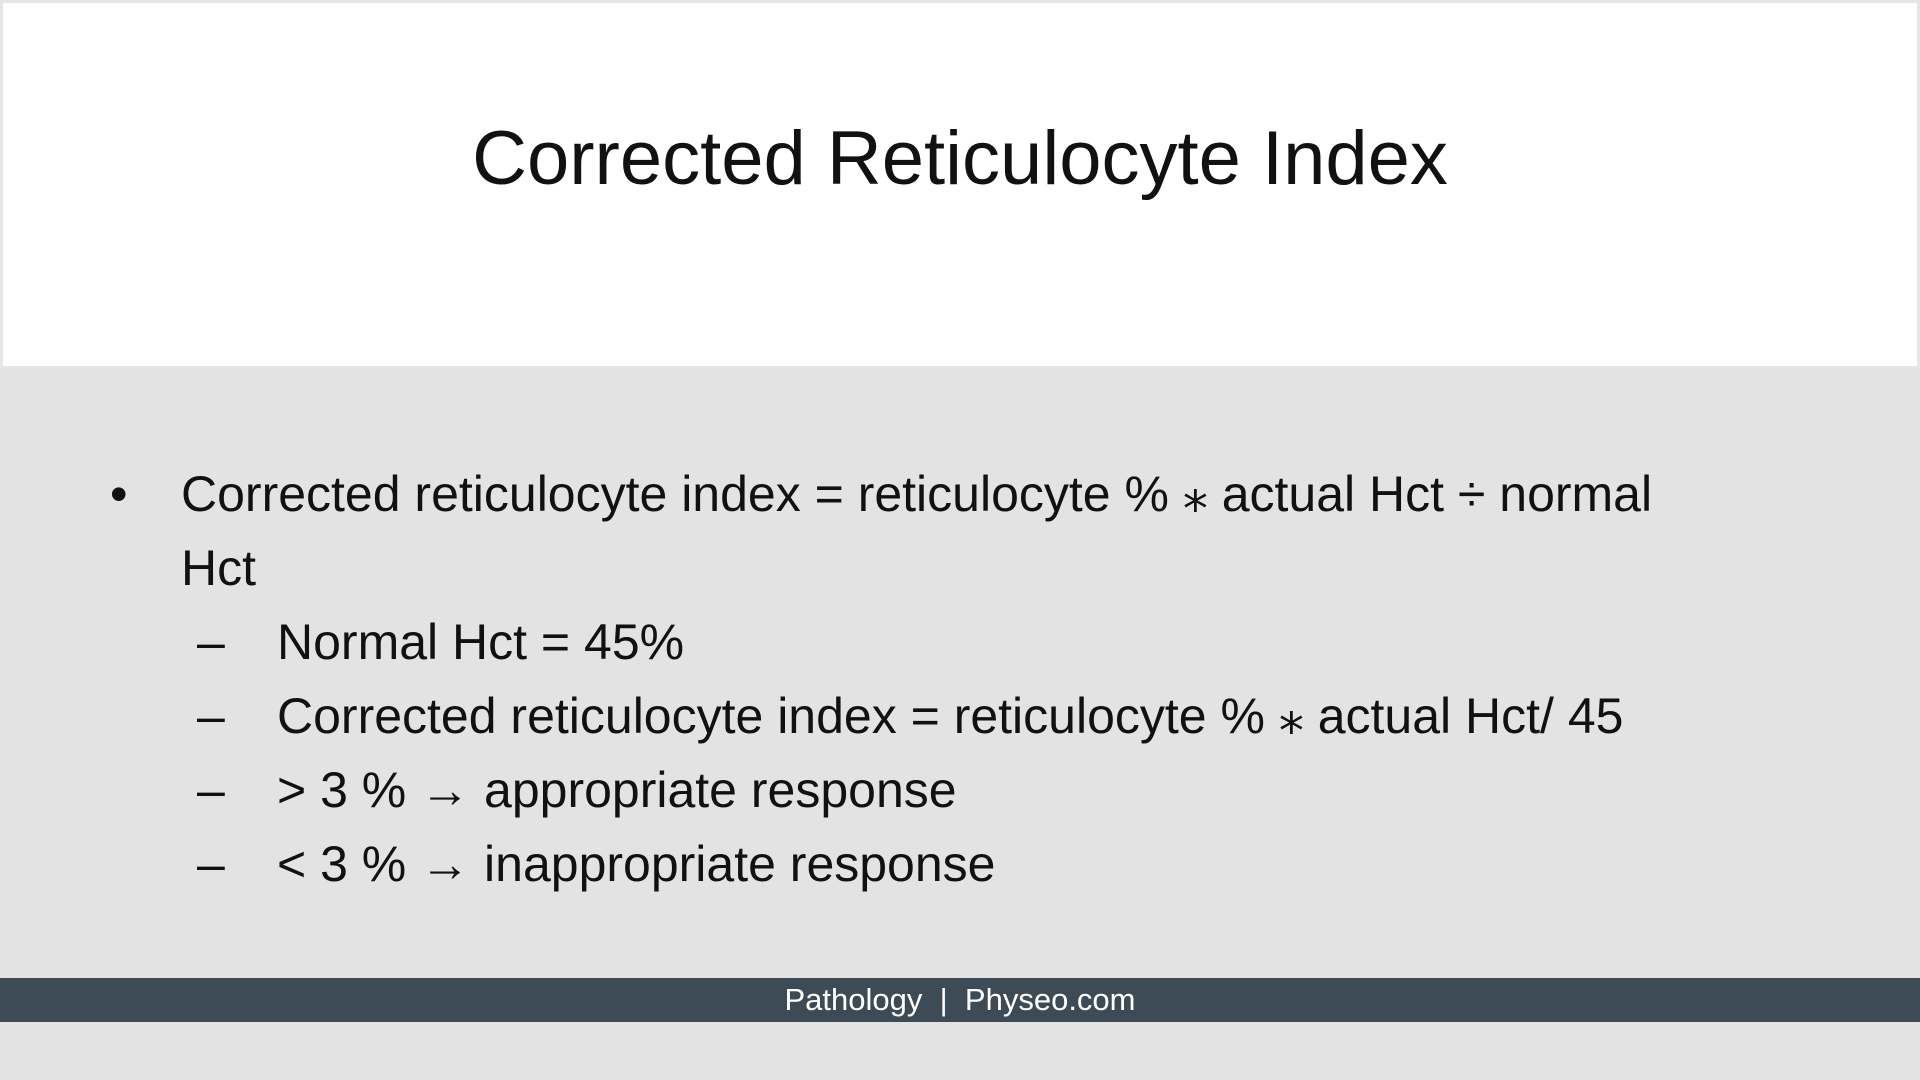 This screenshot has width=1920, height=1080. What do you see at coordinates (218, 568) in the screenshot?
I see `main-bullet-line-2: Hct` at bounding box center [218, 568].